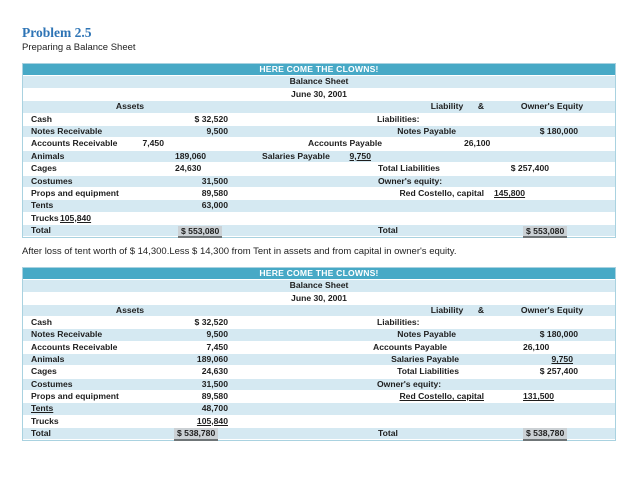 Image resolution: width=638 pixels, height=493 pixels. I want to click on table-row: Tents 48,700, so click(319, 409).